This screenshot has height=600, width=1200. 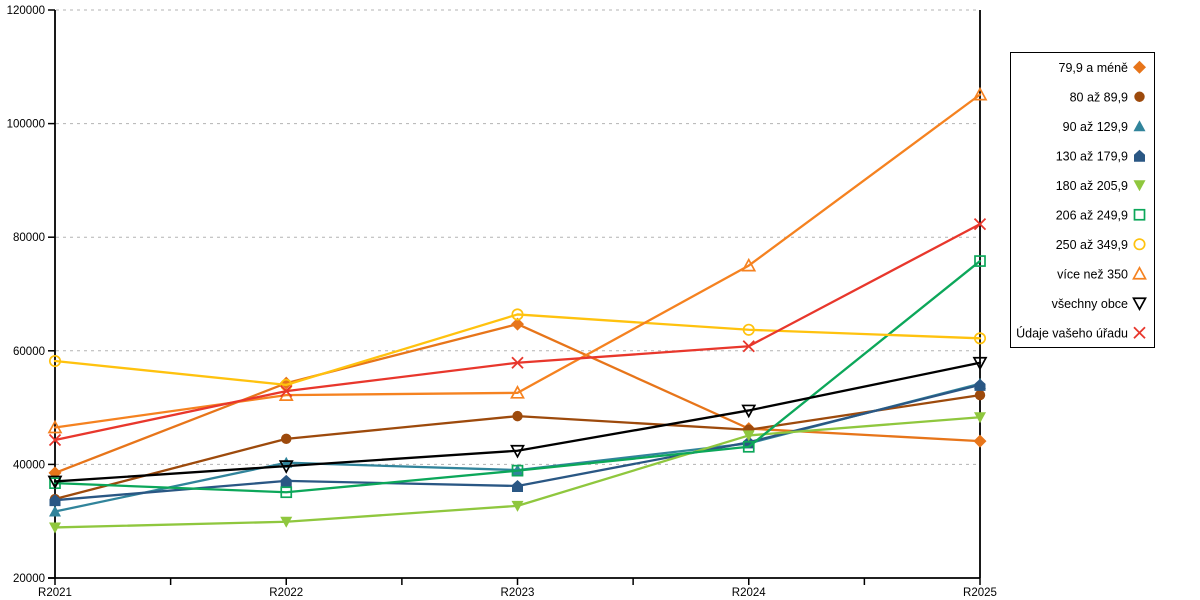 I want to click on legend-label: všechny obce, so click(x=1090, y=304).